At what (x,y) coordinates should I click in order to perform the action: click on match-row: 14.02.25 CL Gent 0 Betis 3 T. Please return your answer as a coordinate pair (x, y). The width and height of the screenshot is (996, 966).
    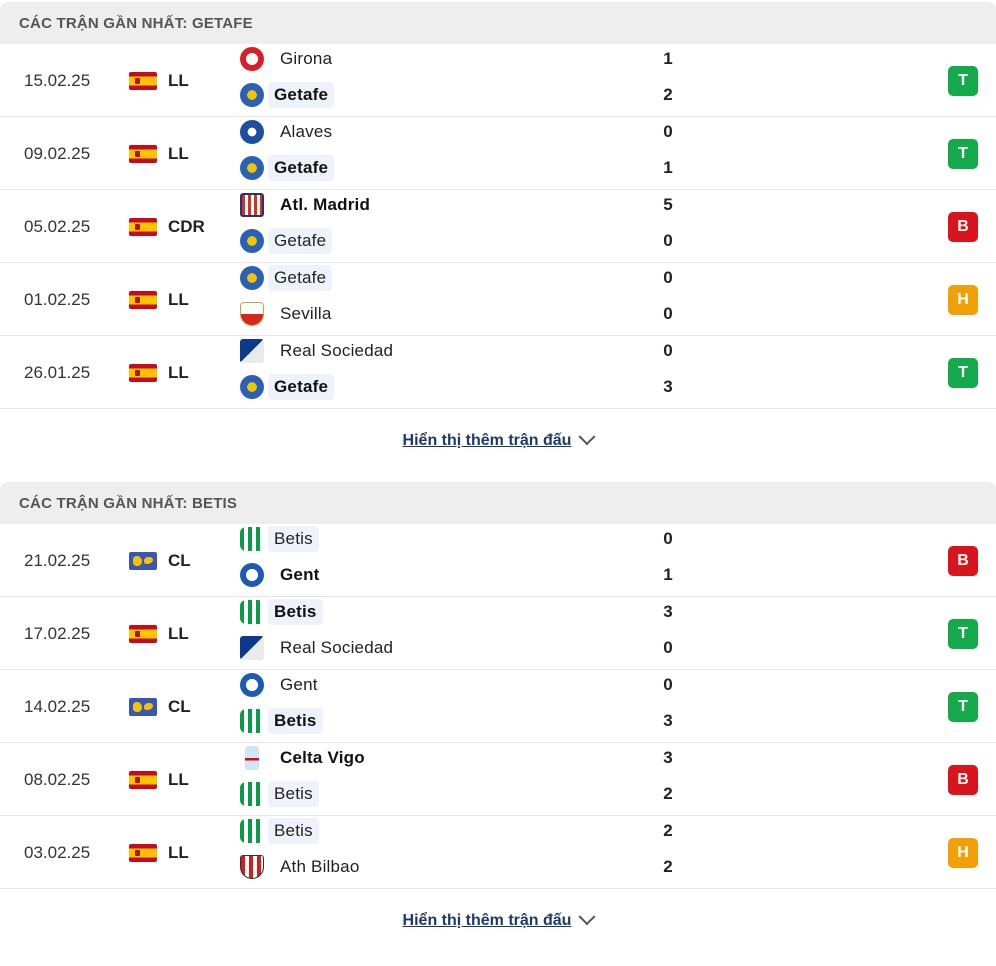
    Looking at the image, I should click on (498, 706).